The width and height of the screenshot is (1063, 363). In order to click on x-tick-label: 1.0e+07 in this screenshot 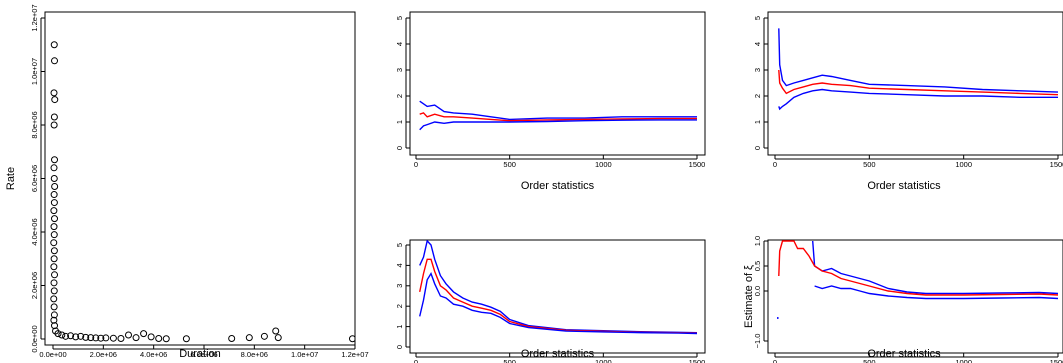, I will do `click(304, 354)`.